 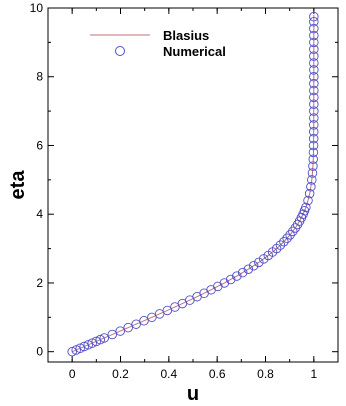 I want to click on y-tick-label: 2, so click(x=39, y=283).